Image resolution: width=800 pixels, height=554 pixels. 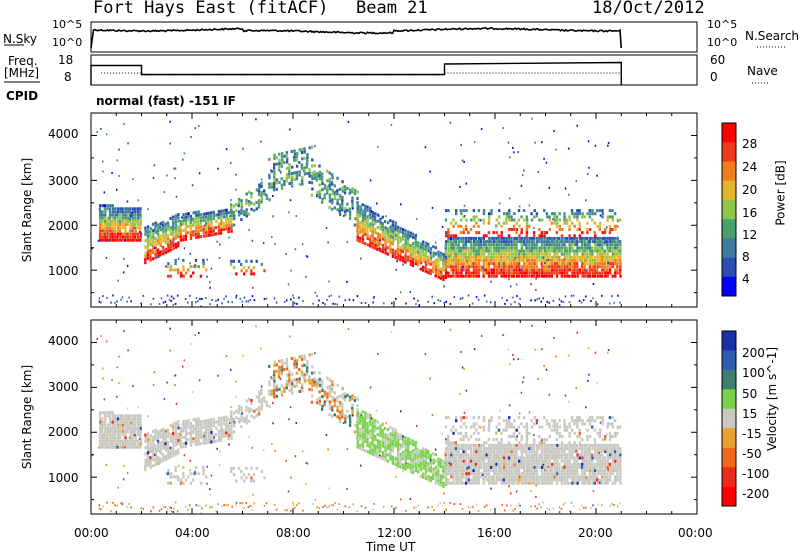 What do you see at coordinates (153, 384) in the screenshot?
I see `velocity-speckle` at bounding box center [153, 384].